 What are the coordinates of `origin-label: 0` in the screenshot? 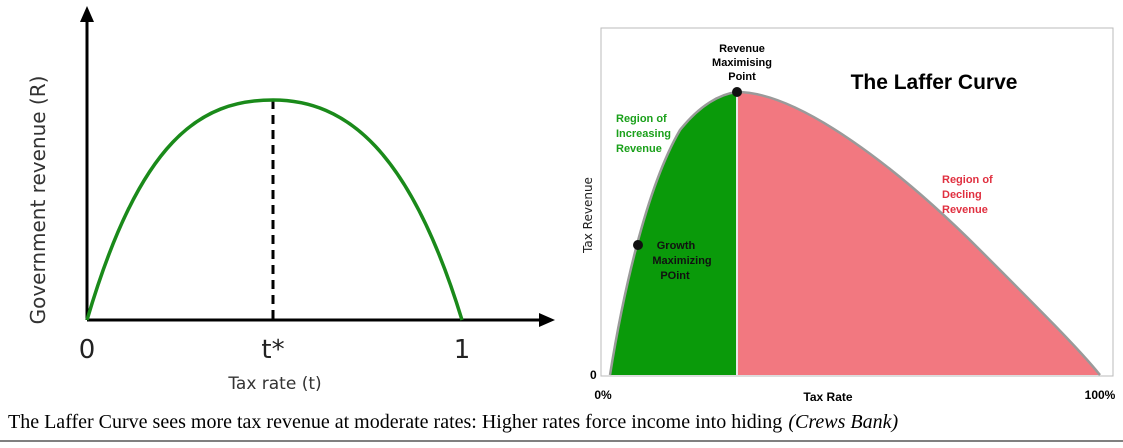 It's located at (593, 375).